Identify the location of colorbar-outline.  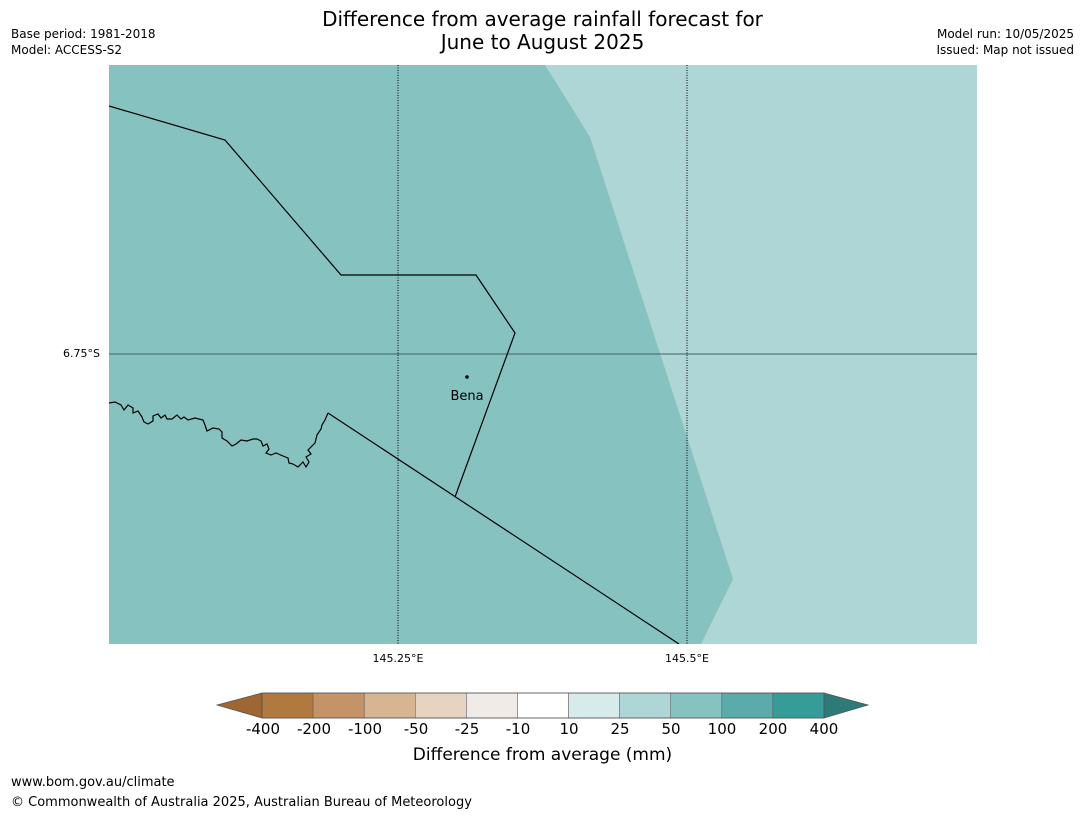
(543, 705).